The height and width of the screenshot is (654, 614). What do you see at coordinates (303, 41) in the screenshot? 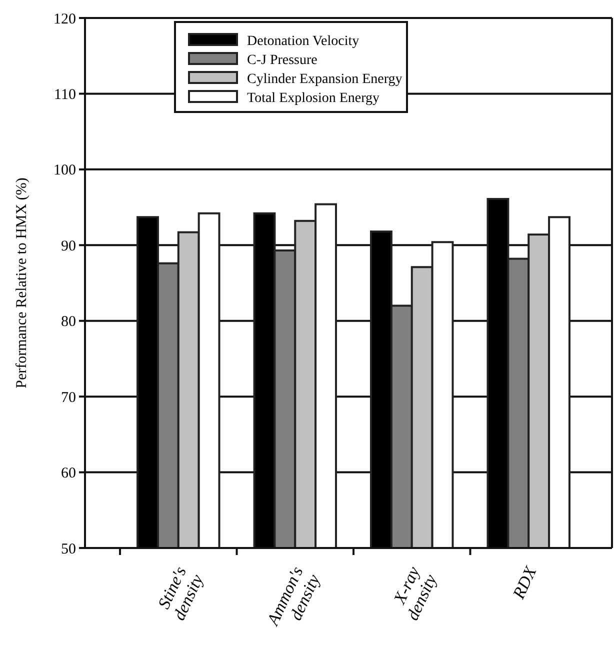
I see `legend-label: Detonation Velocity` at bounding box center [303, 41].